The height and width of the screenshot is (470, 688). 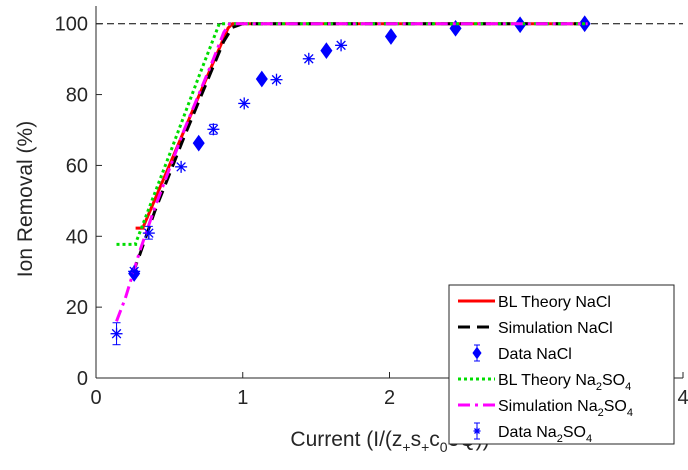 I want to click on legend-text-part: Data Na, so click(x=527, y=432).